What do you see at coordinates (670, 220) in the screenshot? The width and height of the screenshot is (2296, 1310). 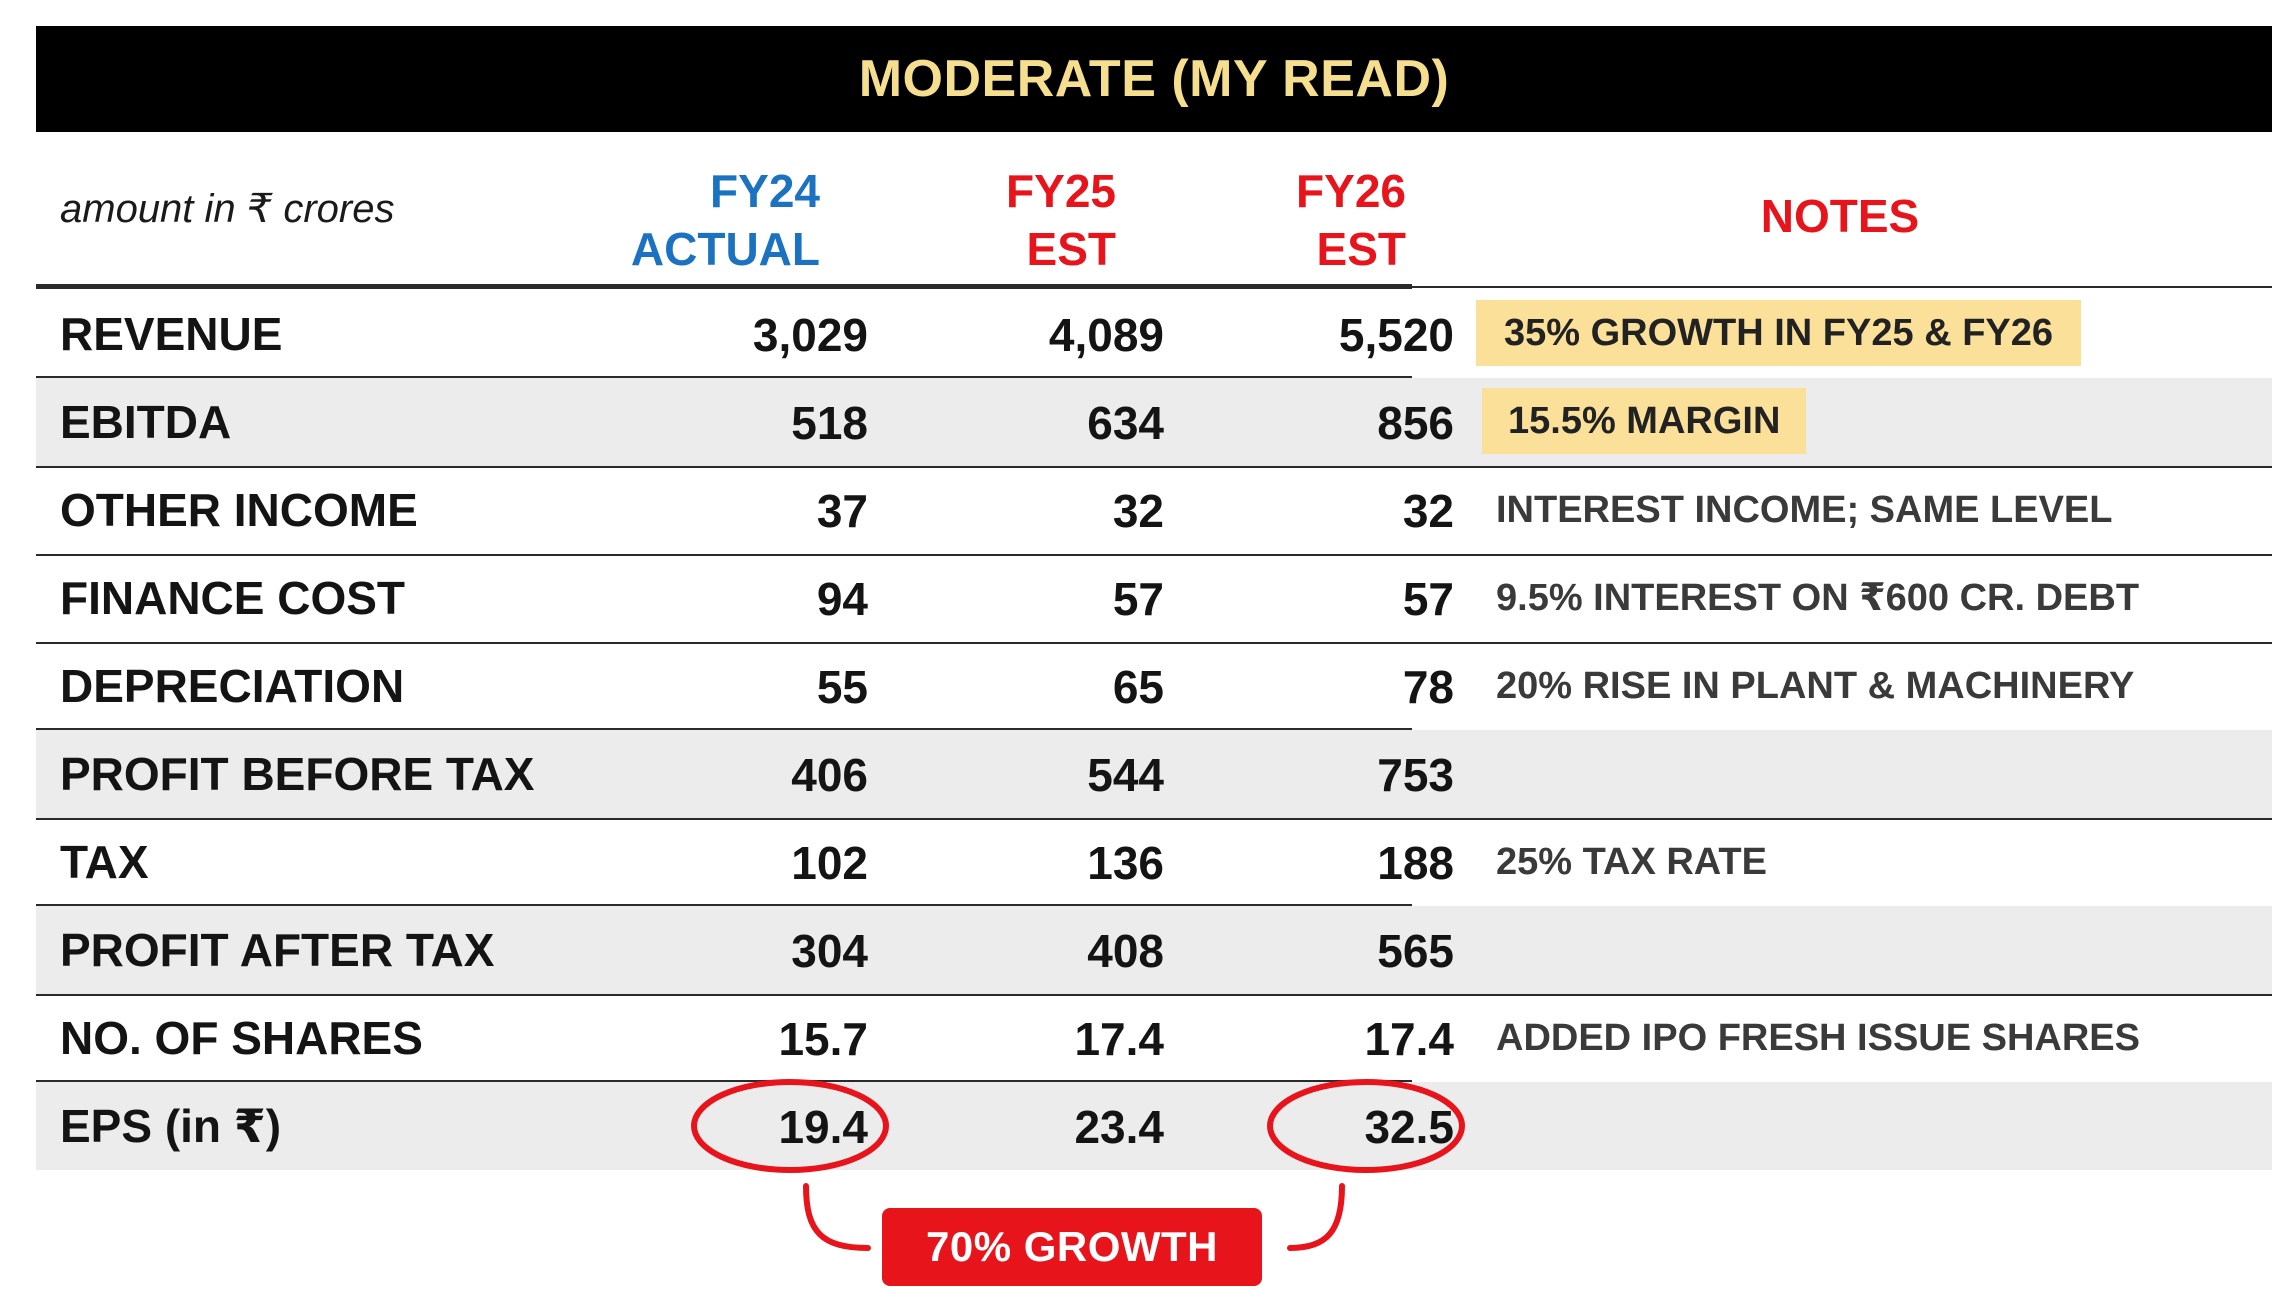 I see `column-header-fy24: FY24 ACTUAL` at bounding box center [670, 220].